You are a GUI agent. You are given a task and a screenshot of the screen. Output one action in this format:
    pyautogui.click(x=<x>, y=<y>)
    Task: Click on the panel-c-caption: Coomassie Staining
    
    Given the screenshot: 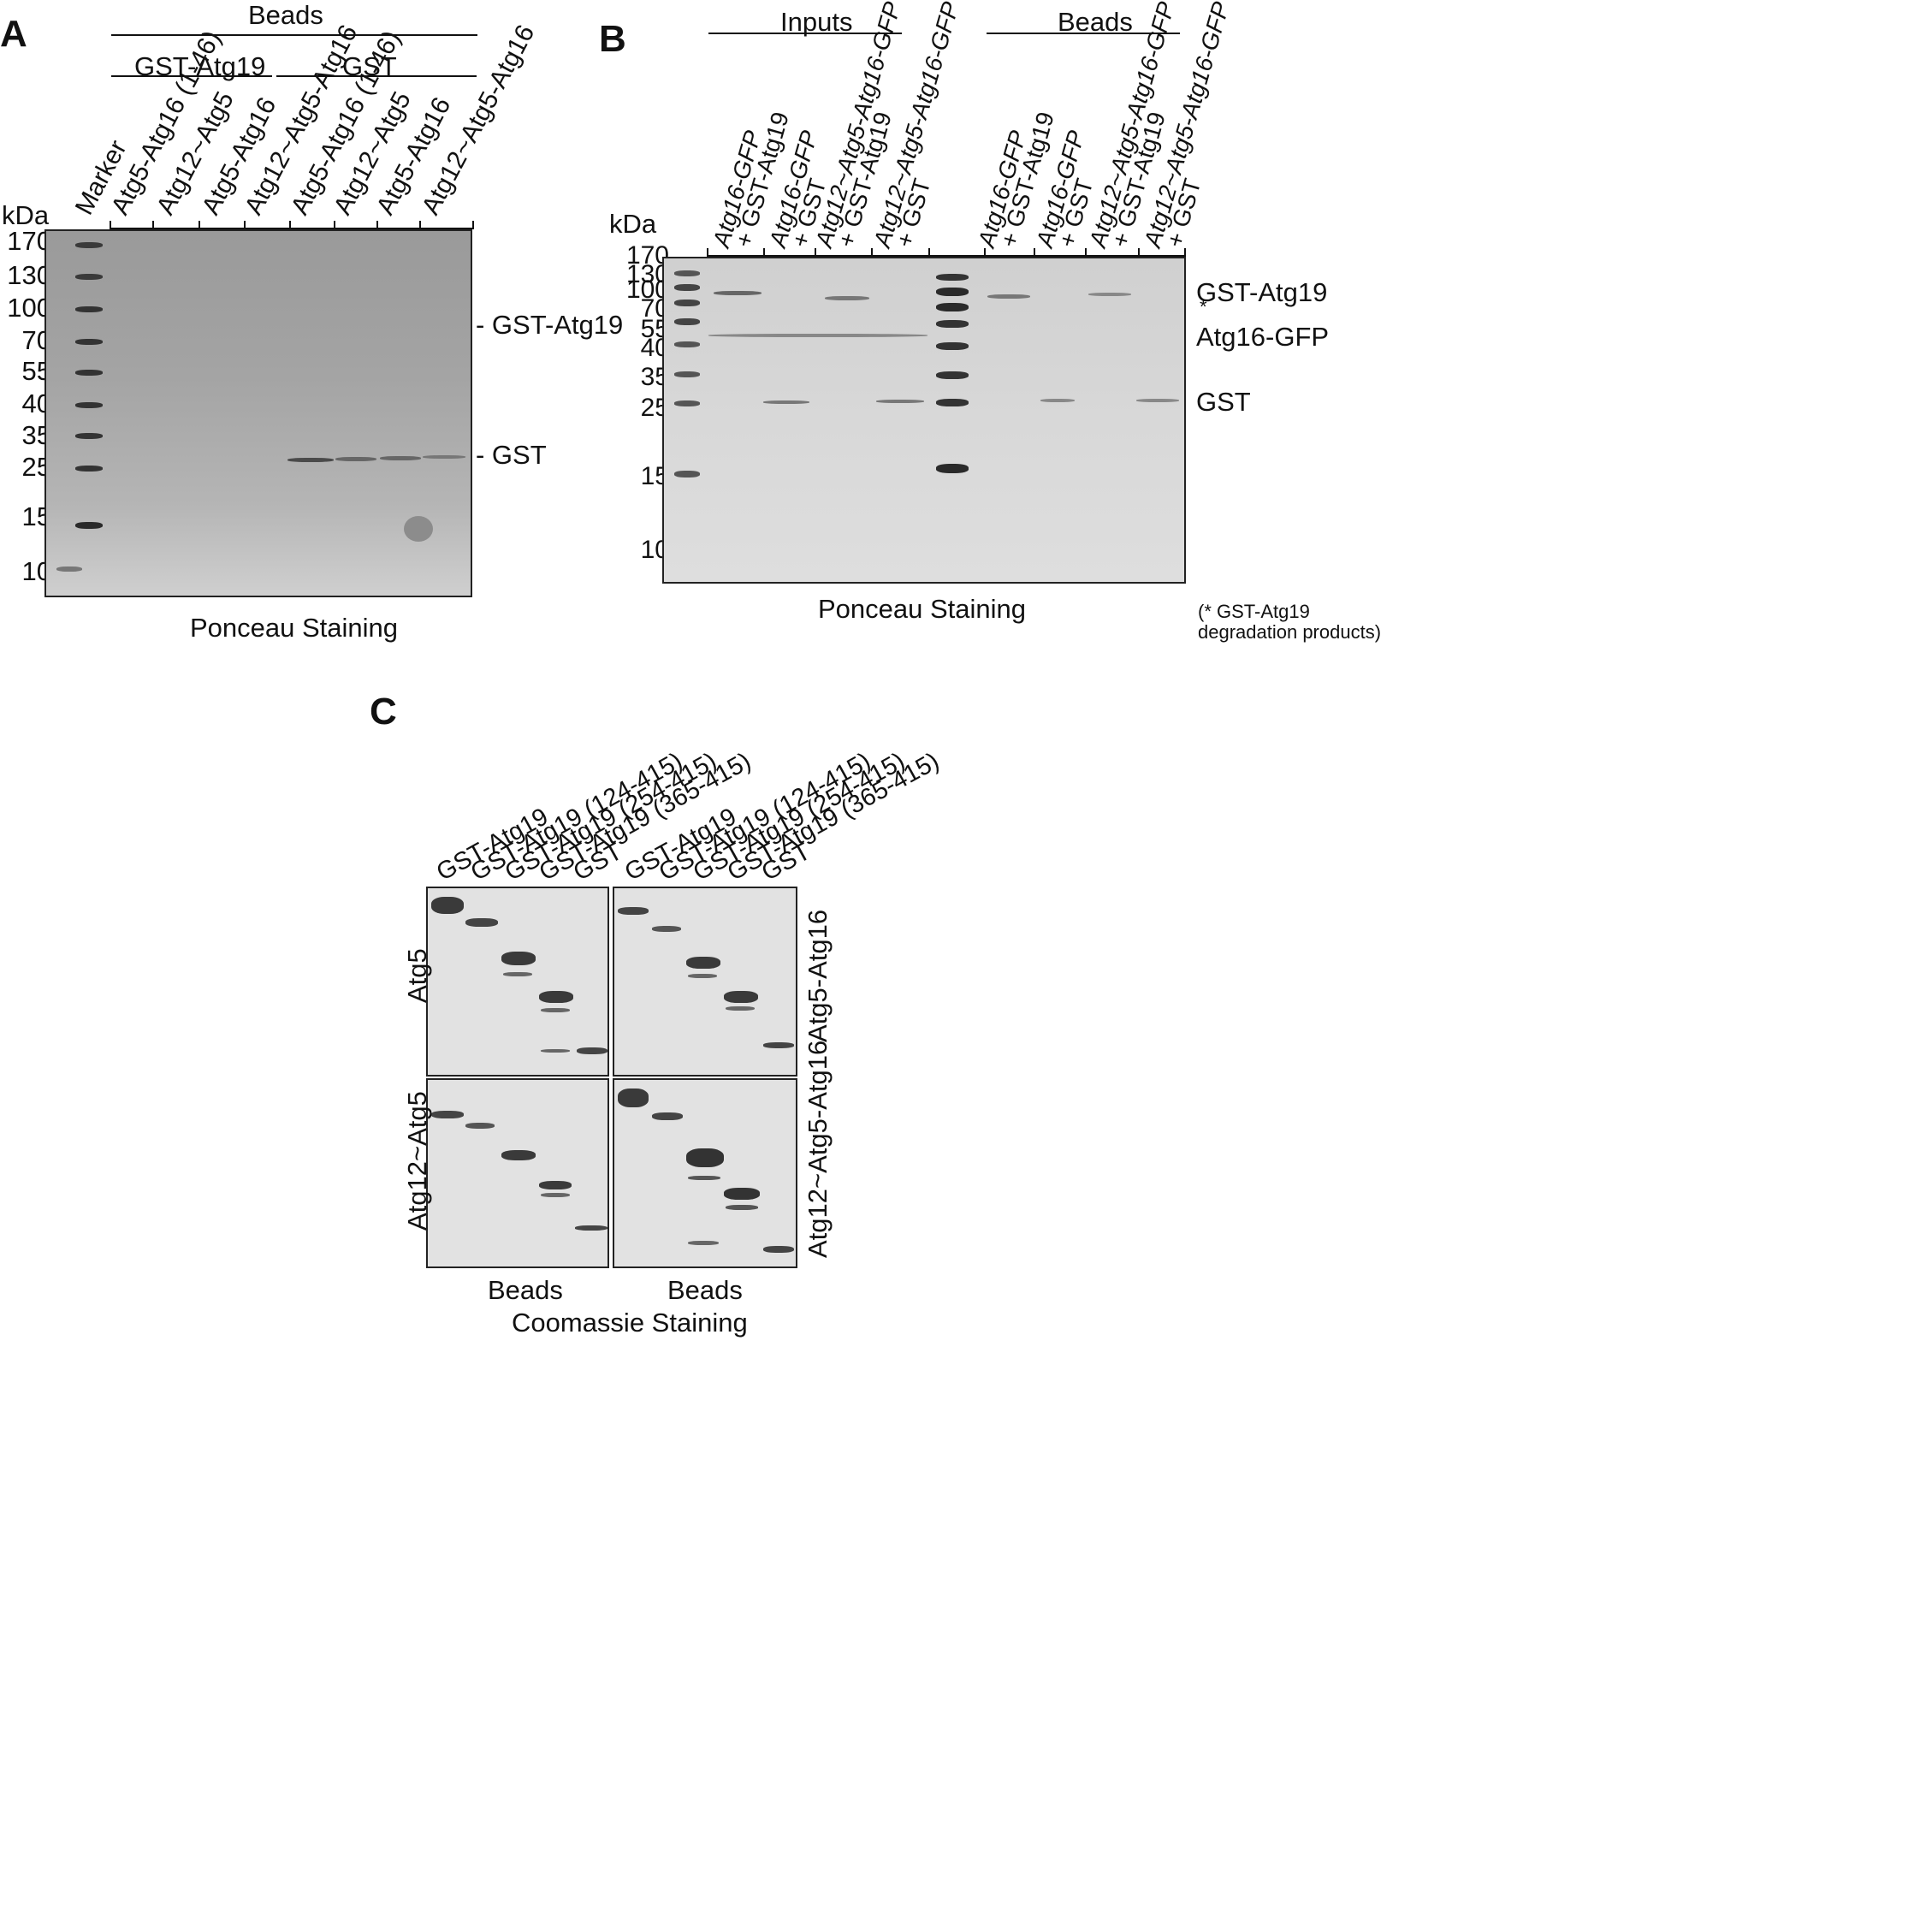 What is the action you would take?
    pyautogui.click(x=630, y=1323)
    